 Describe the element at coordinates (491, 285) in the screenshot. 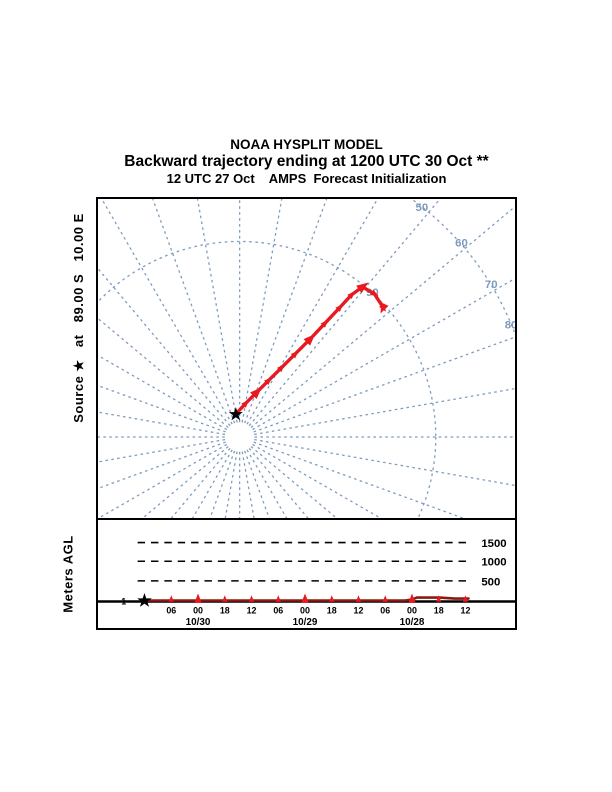

I see `lon-label-70: 70` at that location.